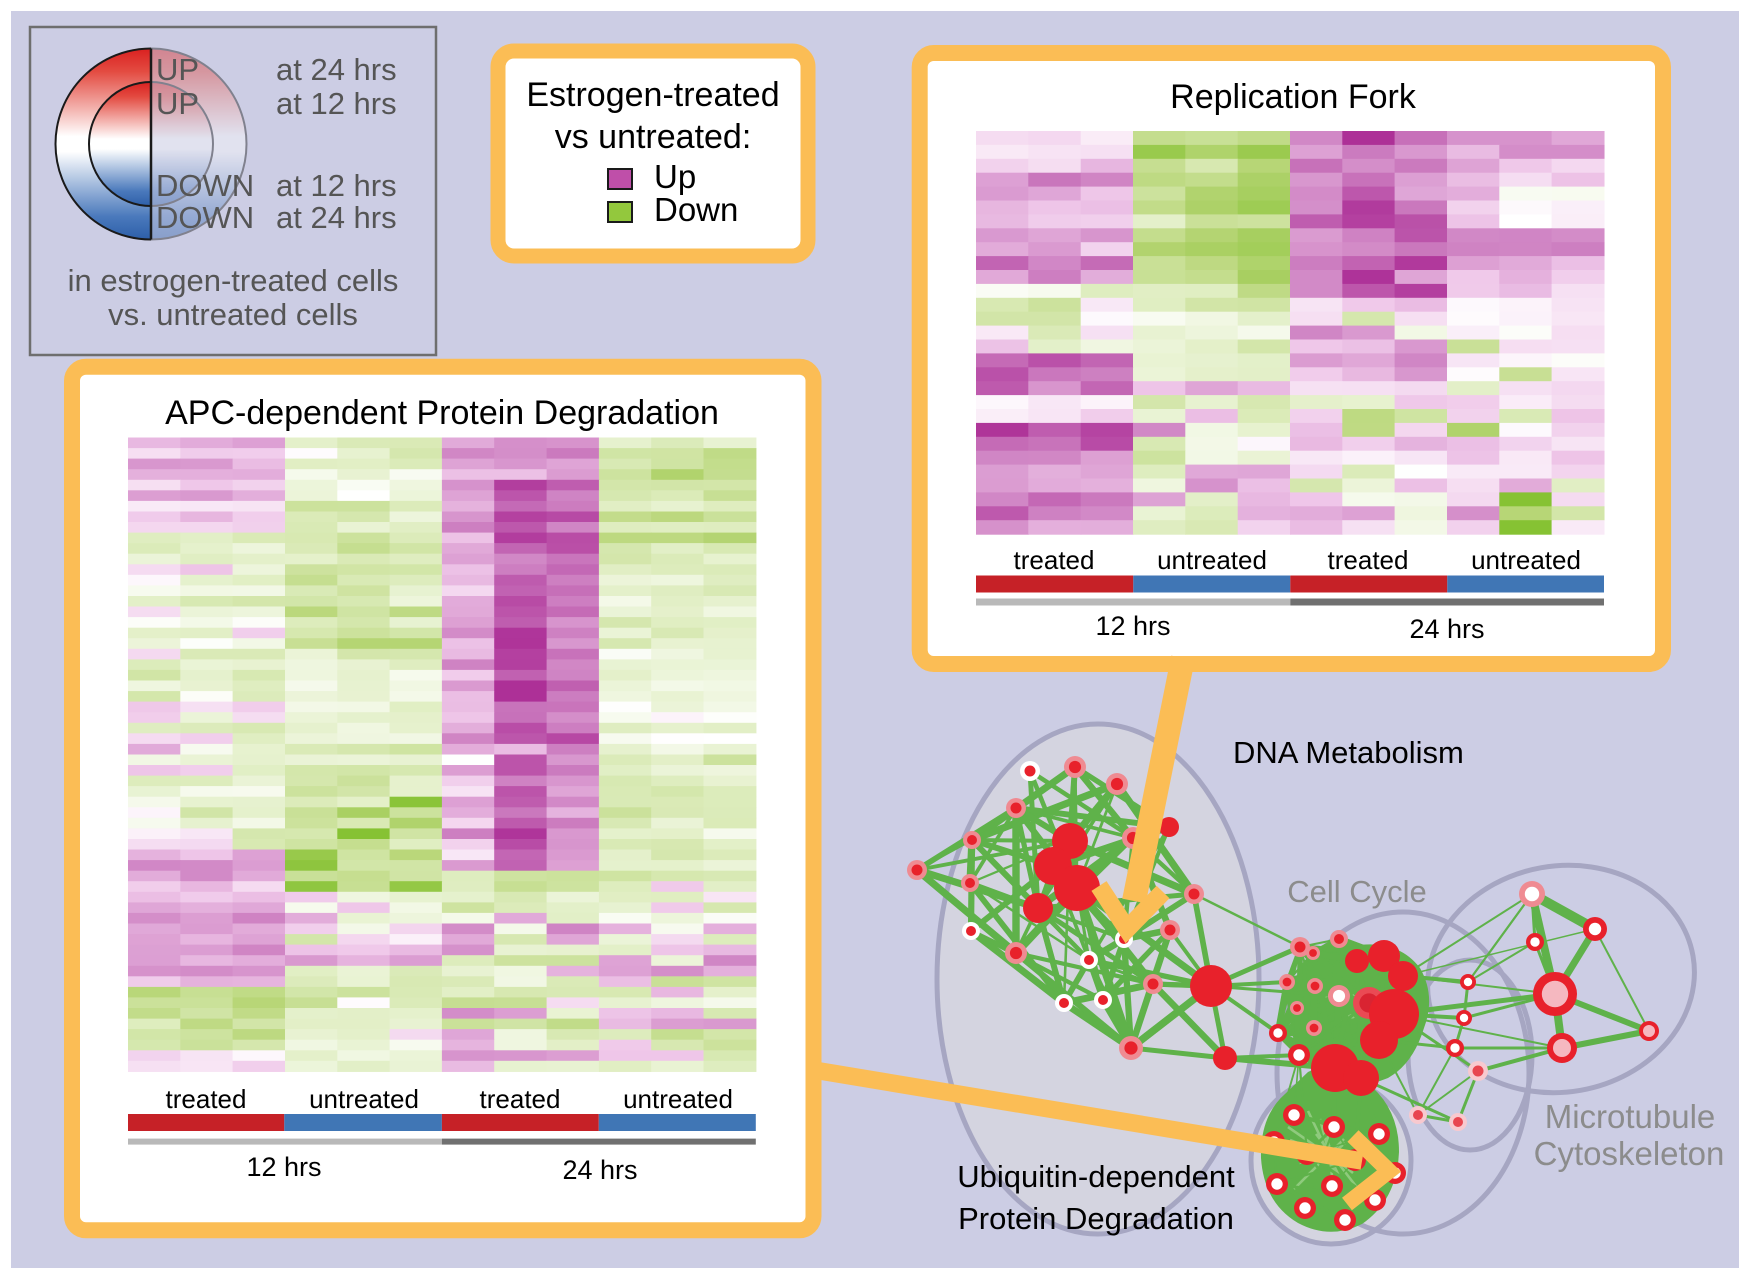  I want to click on svg-text: Estrogen-treated, so click(652, 95).